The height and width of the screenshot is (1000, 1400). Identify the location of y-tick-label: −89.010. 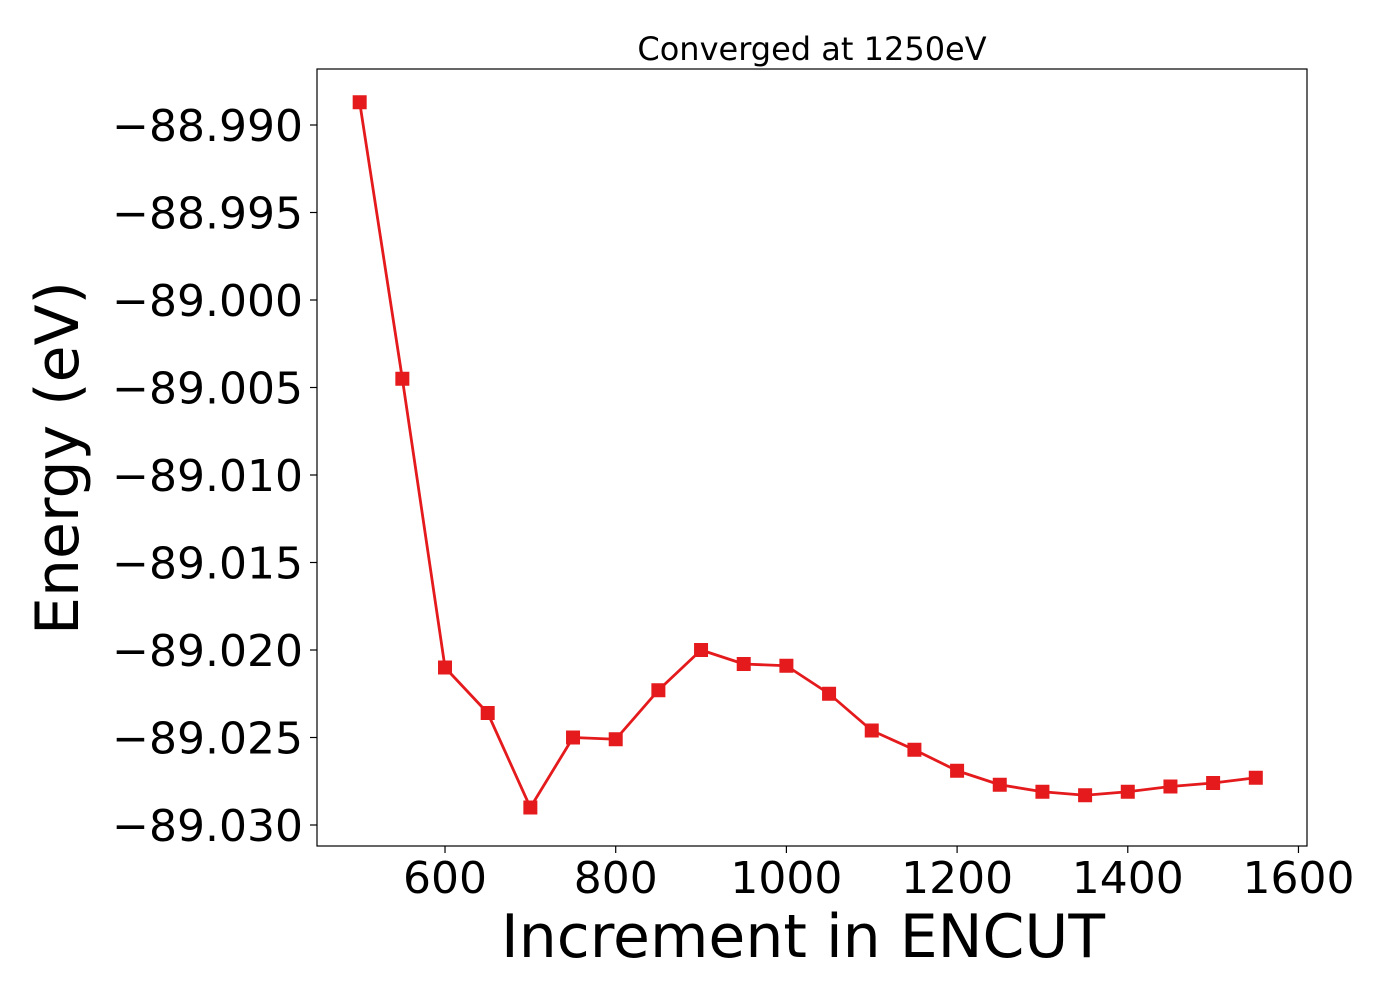
(207, 476).